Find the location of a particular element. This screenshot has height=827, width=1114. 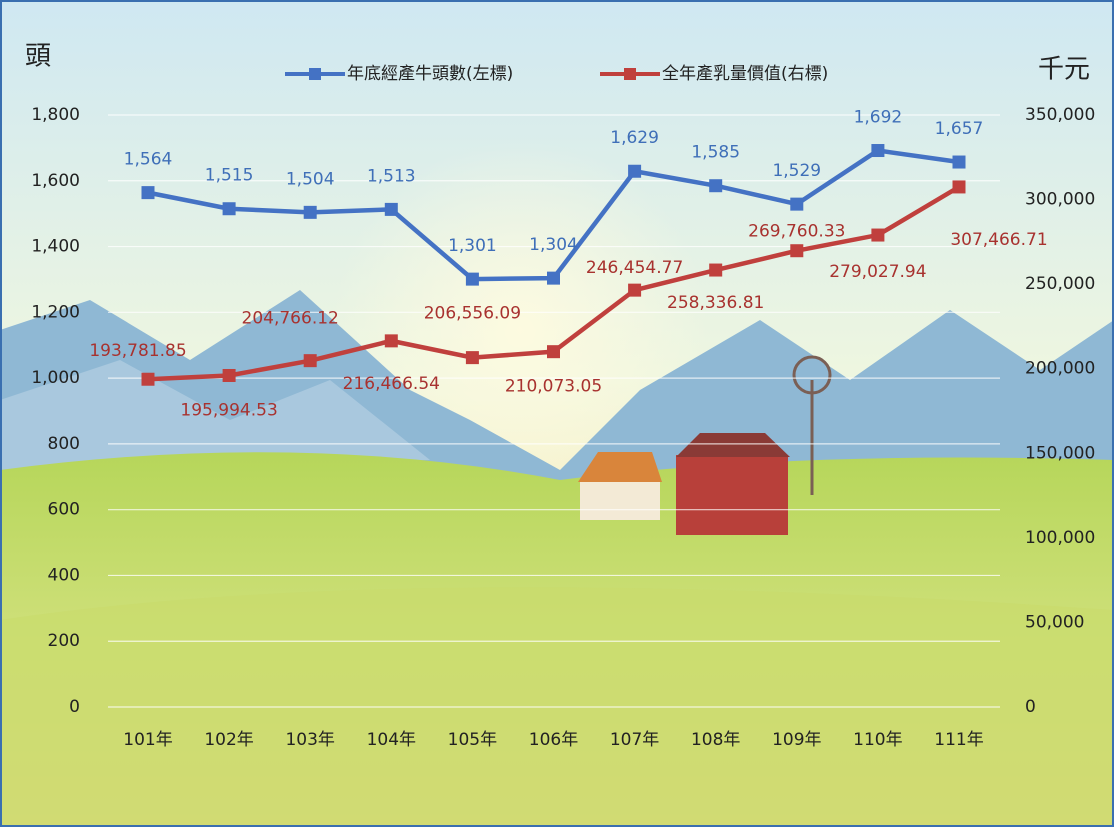

value-label: 1,513 is located at coordinates (391, 176).